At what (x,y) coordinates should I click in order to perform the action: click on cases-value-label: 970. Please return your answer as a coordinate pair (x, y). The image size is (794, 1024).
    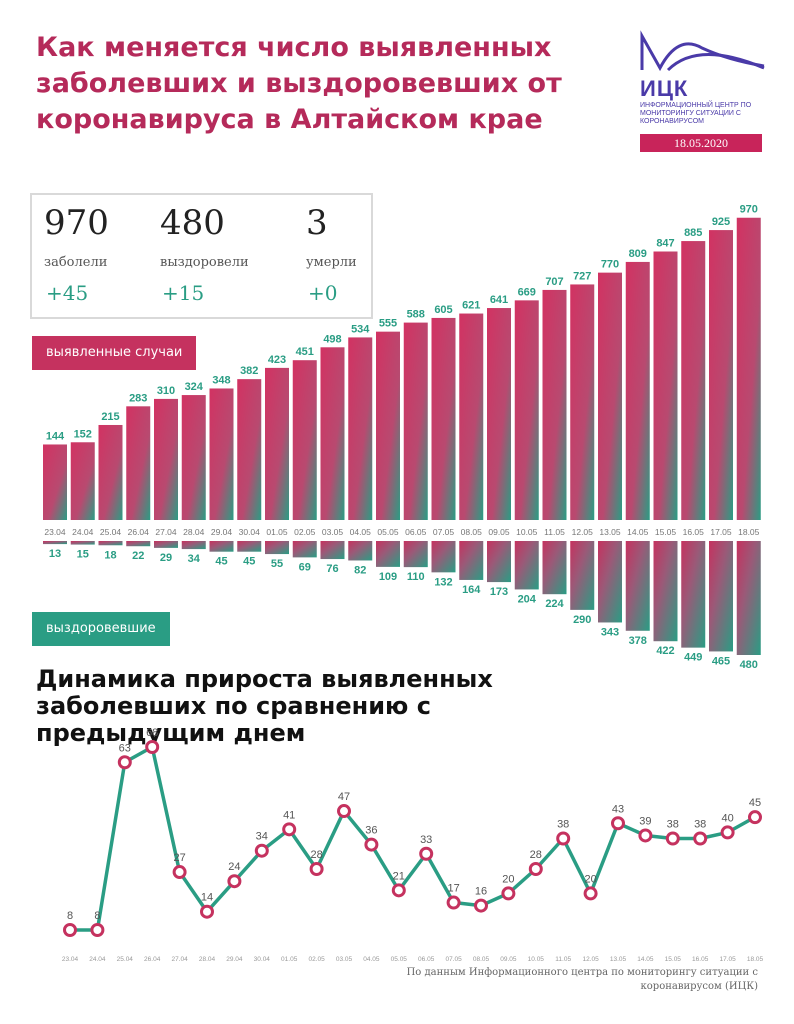
    Looking at the image, I should click on (749, 210).